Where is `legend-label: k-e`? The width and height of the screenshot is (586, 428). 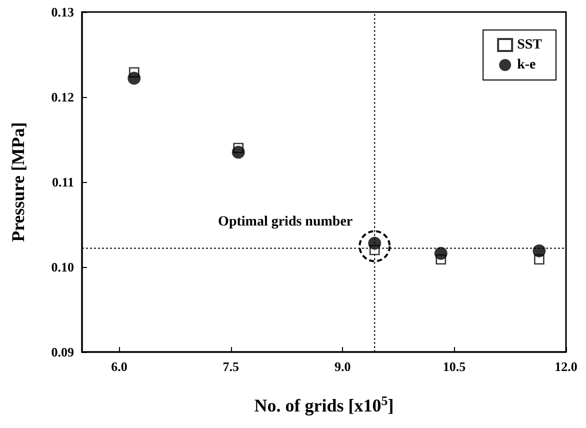 legend-label: k-e is located at coordinates (526, 65).